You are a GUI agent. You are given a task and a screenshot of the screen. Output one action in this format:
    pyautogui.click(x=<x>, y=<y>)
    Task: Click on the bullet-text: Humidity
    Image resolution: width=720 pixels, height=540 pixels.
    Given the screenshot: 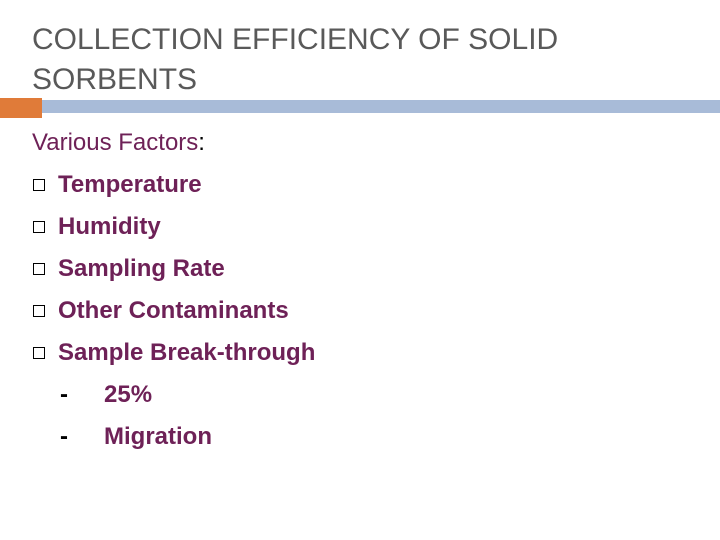 What is the action you would take?
    pyautogui.click(x=109, y=226)
    